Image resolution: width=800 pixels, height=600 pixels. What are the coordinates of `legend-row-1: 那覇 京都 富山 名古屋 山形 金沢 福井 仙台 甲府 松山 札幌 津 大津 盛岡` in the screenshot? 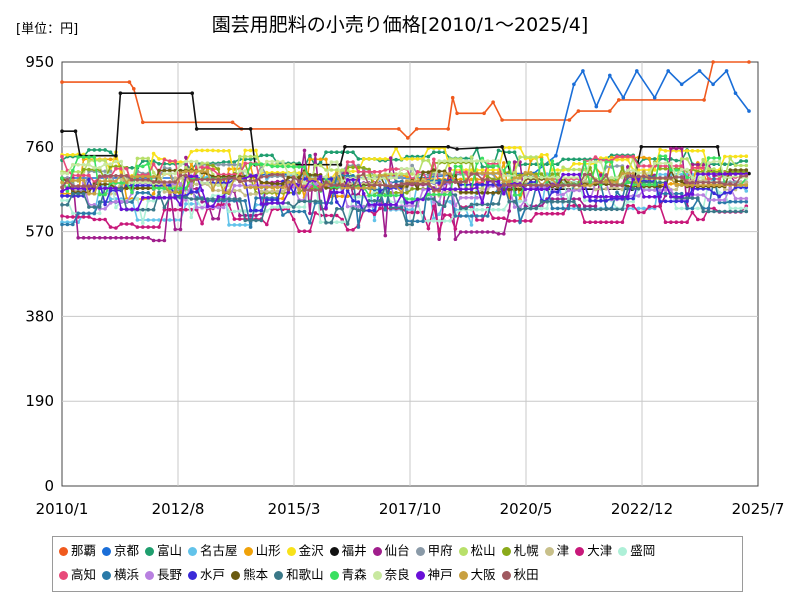 It's located at (360, 551).